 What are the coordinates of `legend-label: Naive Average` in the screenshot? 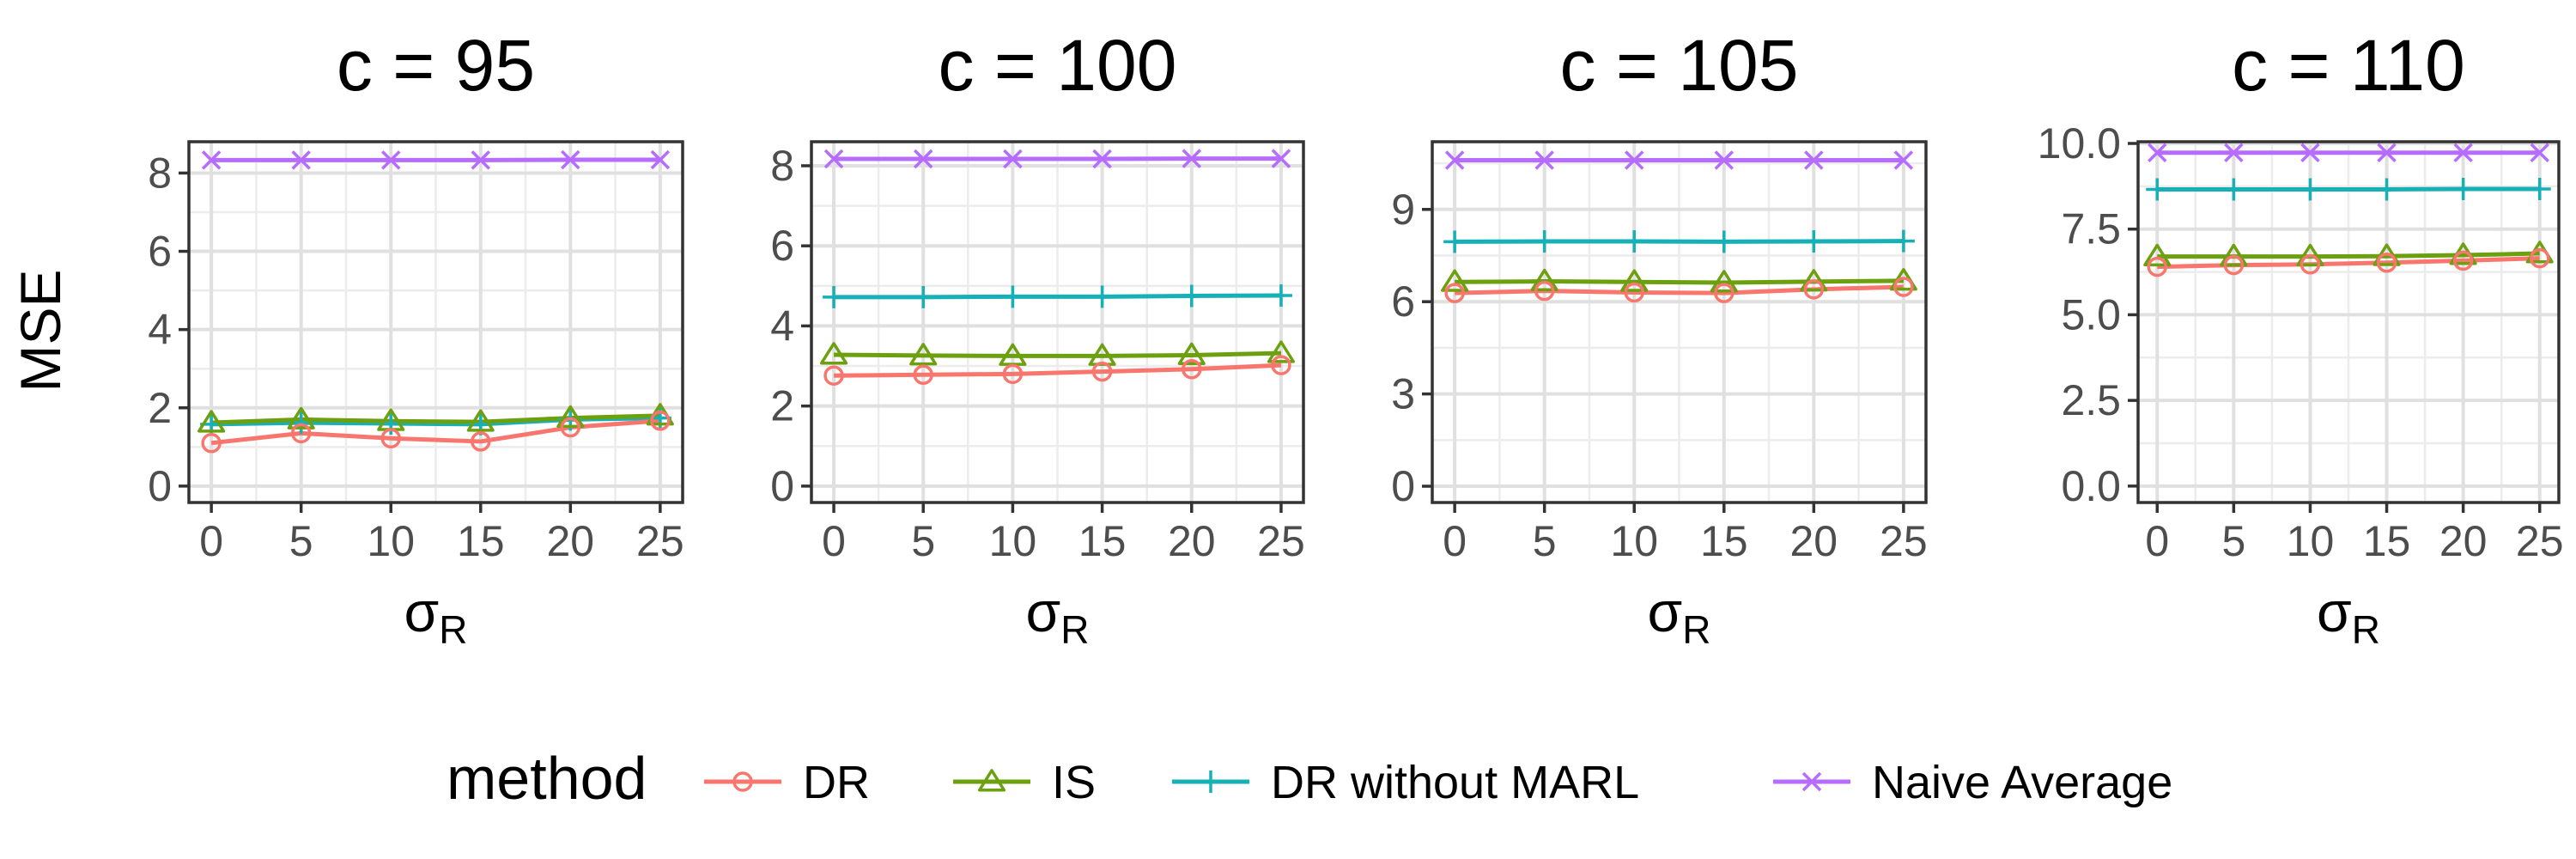 It's located at (2022, 783).